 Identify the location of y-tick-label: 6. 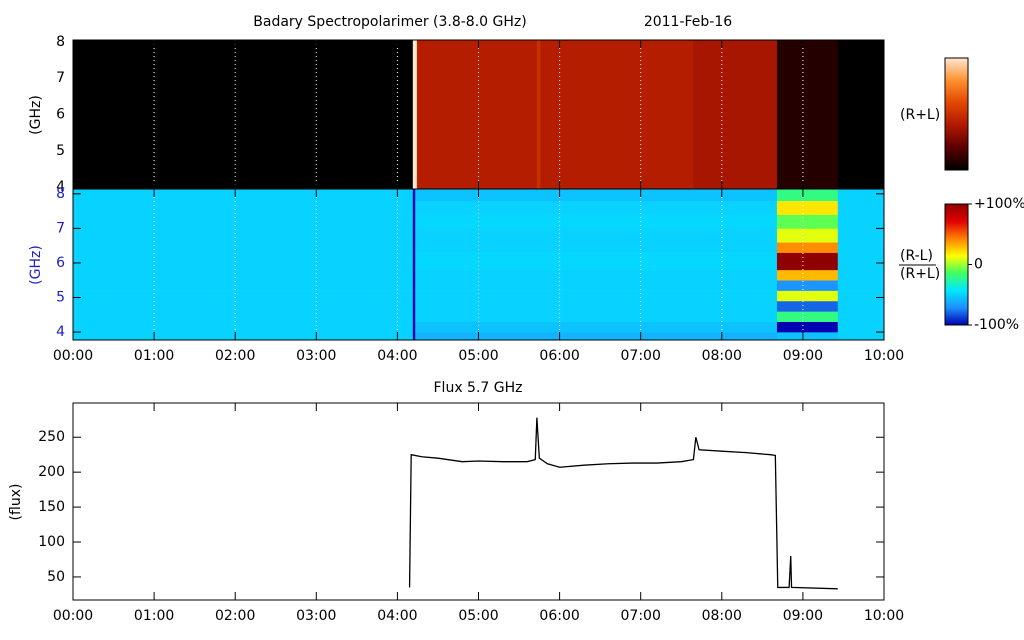
(60, 263).